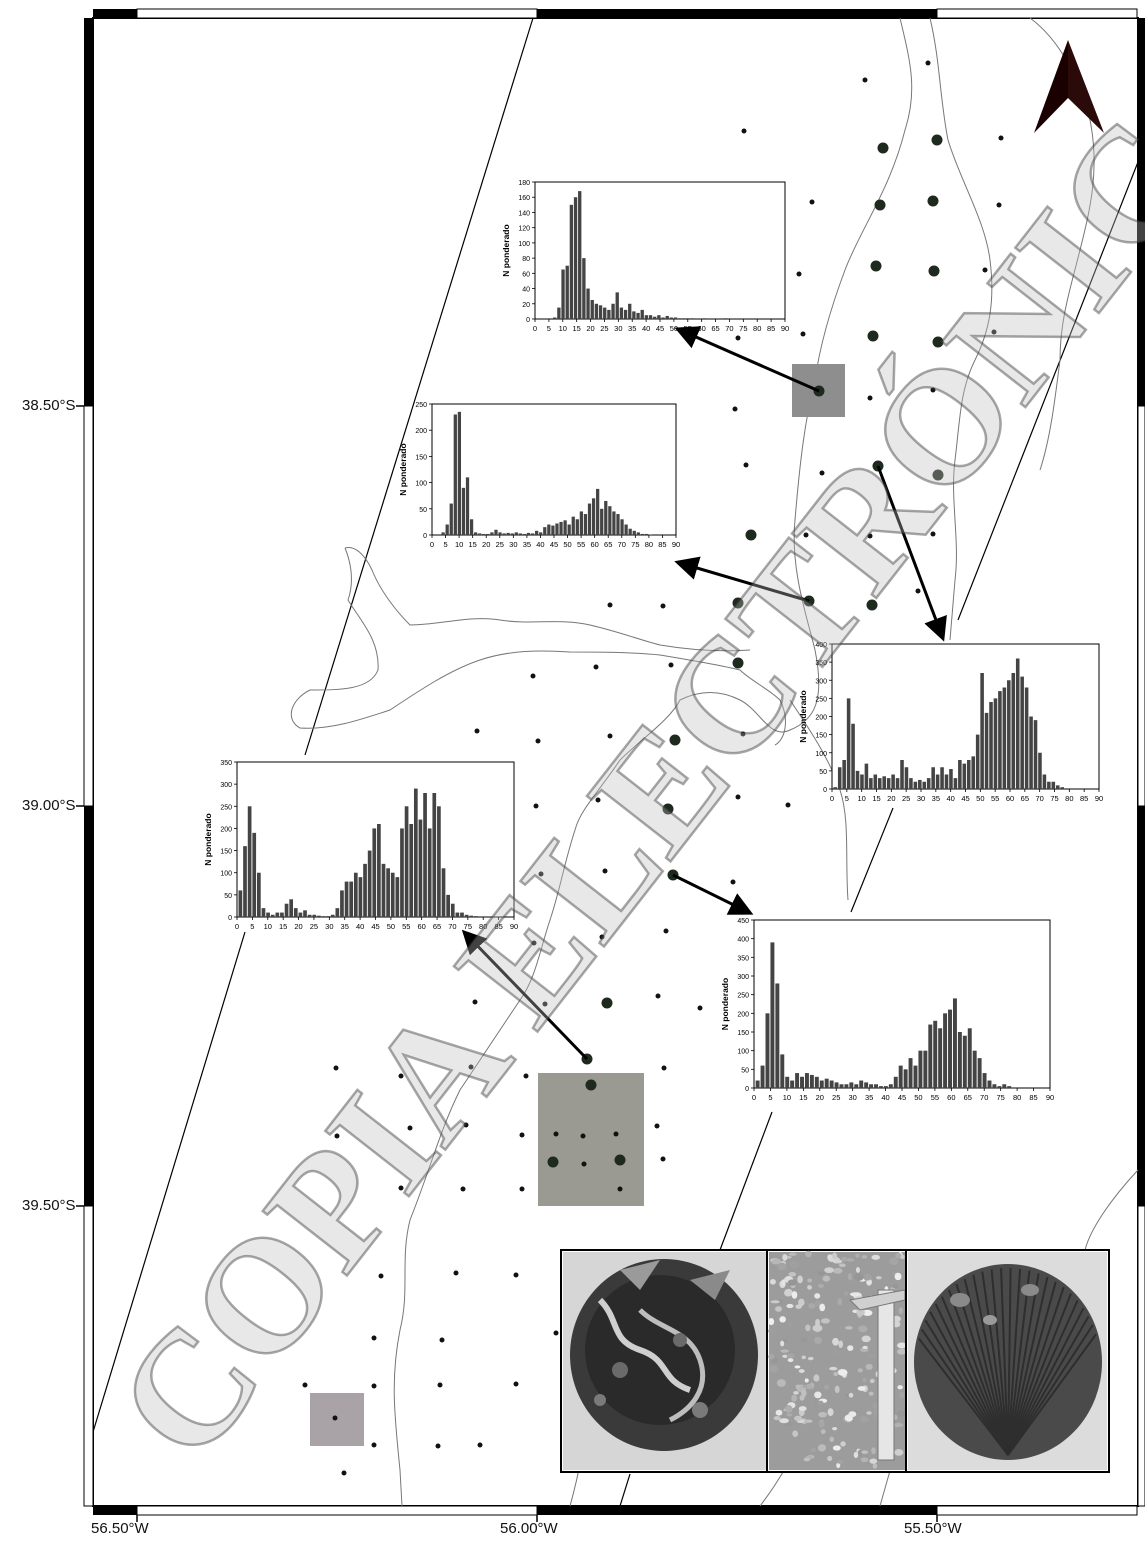  Describe the element at coordinates (743, 940) in the screenshot. I see `y-tick-label: 400` at that location.